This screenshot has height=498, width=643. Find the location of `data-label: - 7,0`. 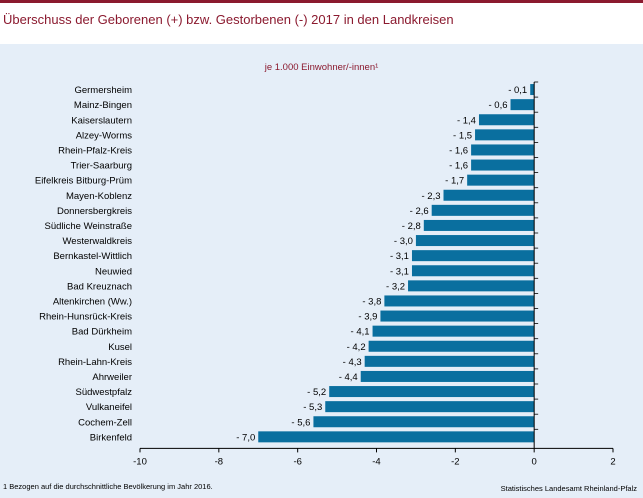

data-label: - 7,0 is located at coordinates (245, 437).